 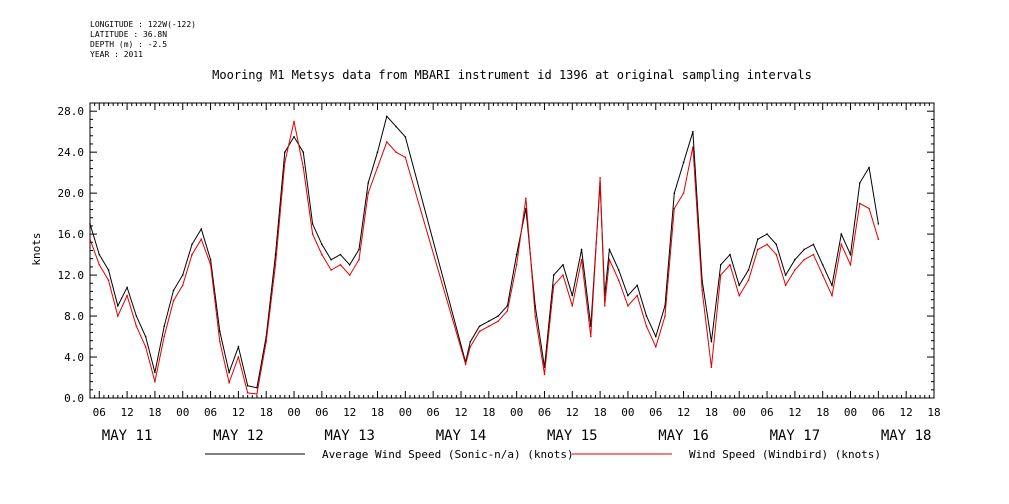 I want to click on y-tick-label: 12.0, so click(x=71, y=275).